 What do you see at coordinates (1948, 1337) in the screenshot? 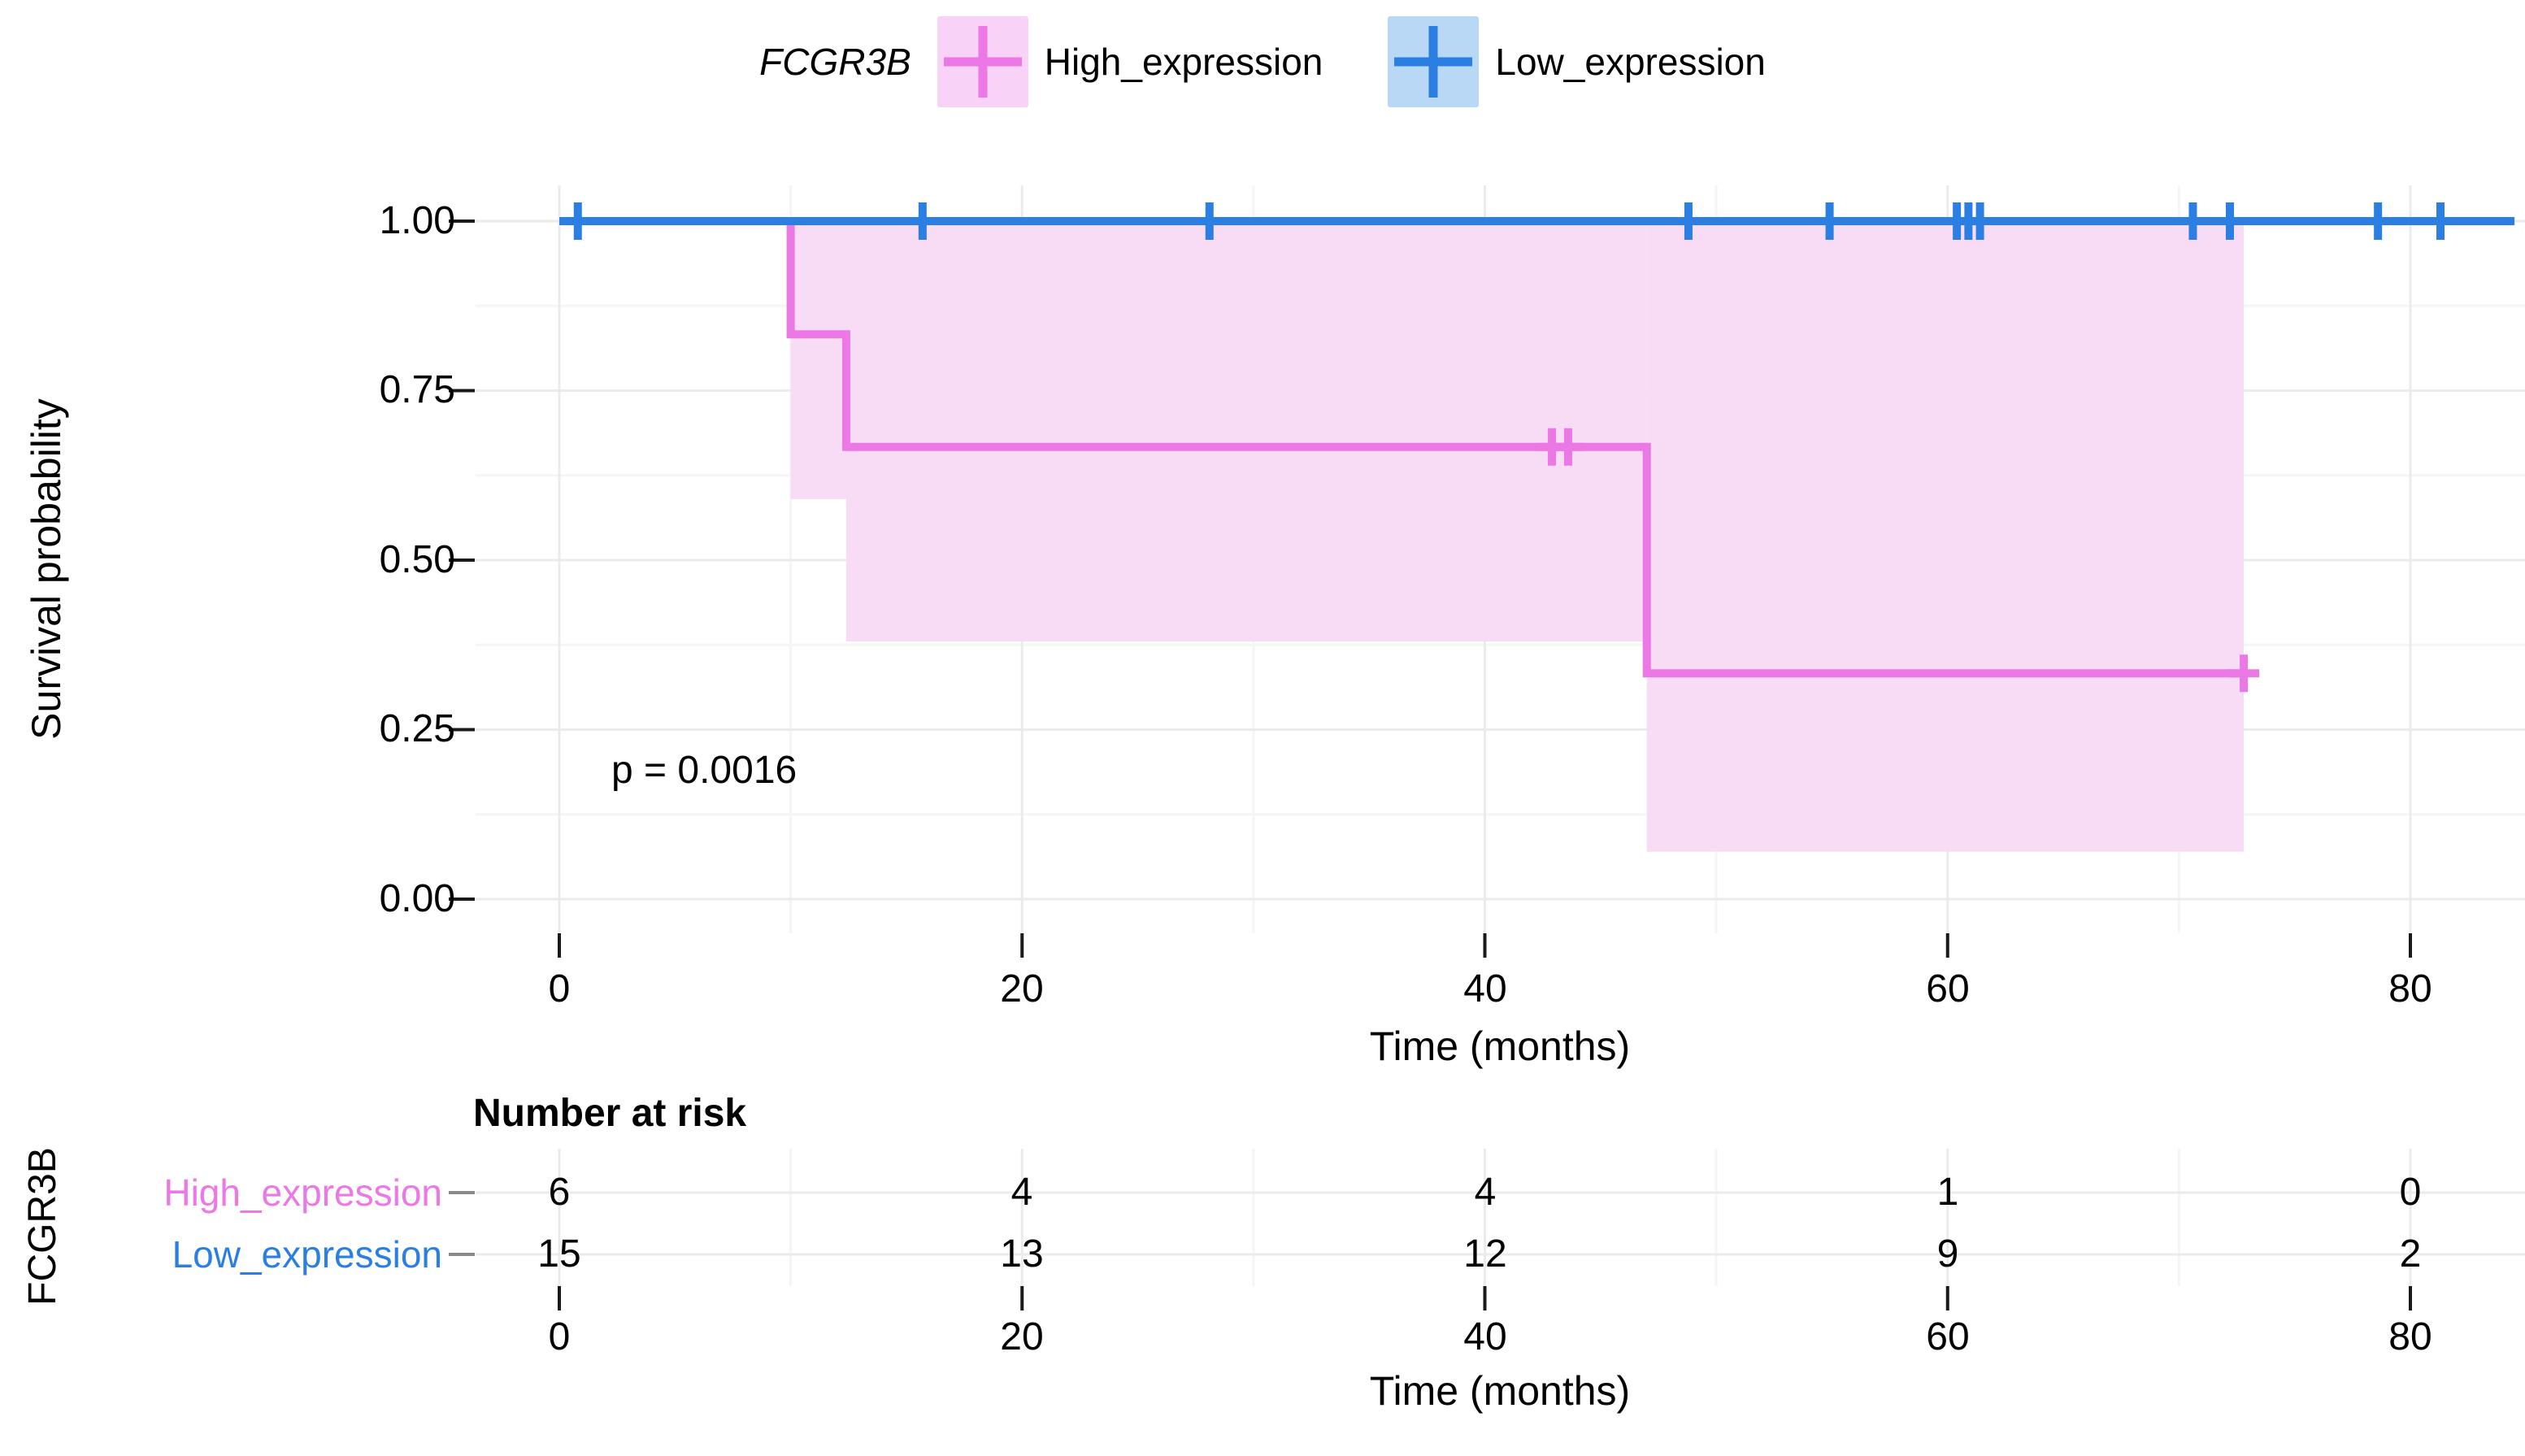
I see `risk-x-tick-label-60: 60` at bounding box center [1948, 1337].